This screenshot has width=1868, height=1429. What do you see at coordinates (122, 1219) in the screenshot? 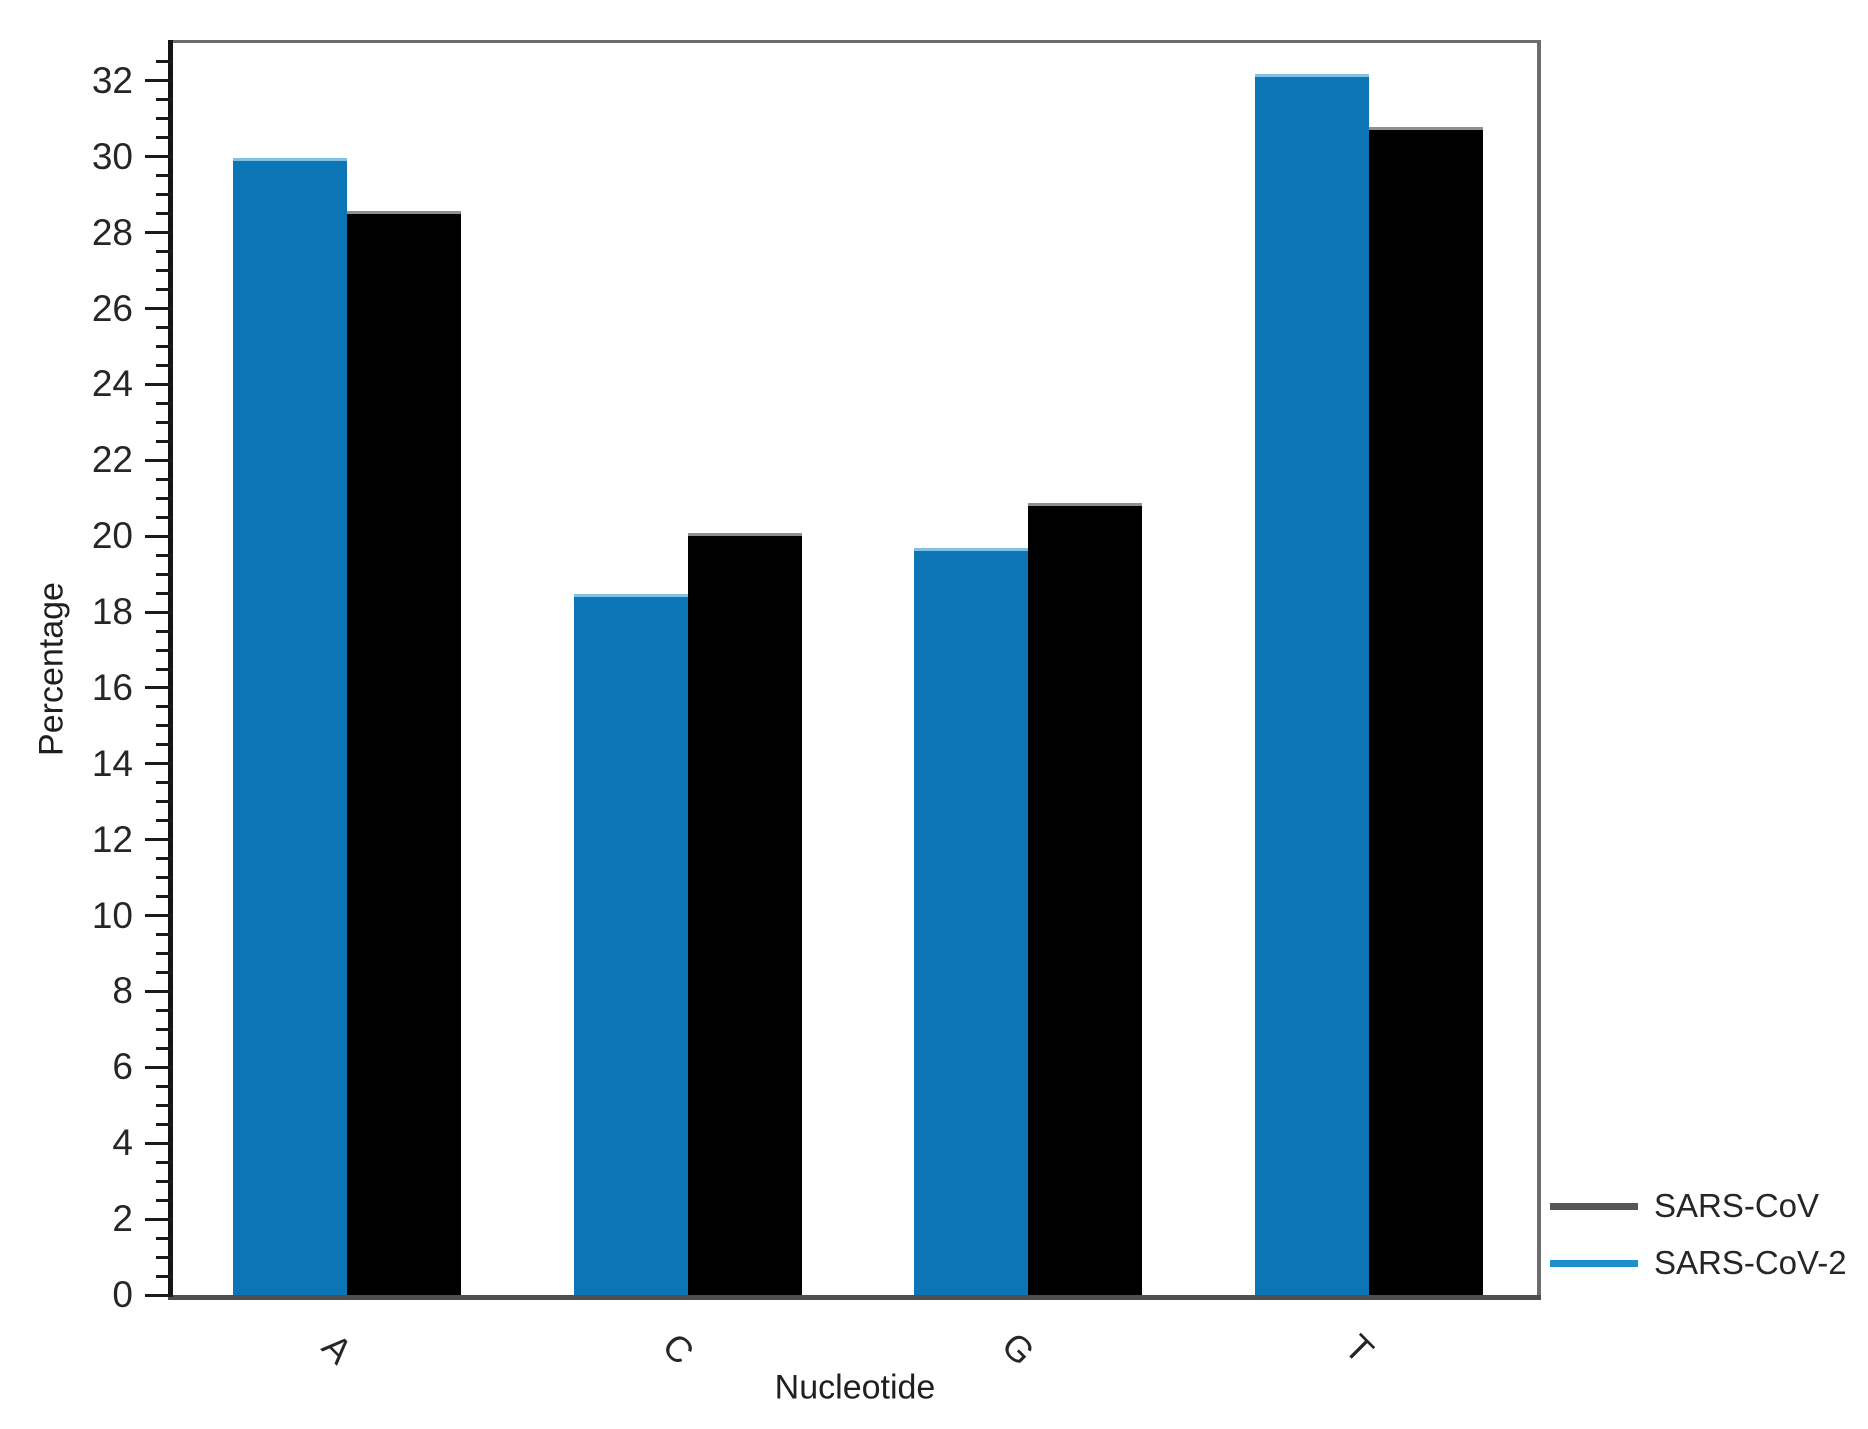
I see `y-tick-label: 2` at bounding box center [122, 1219].